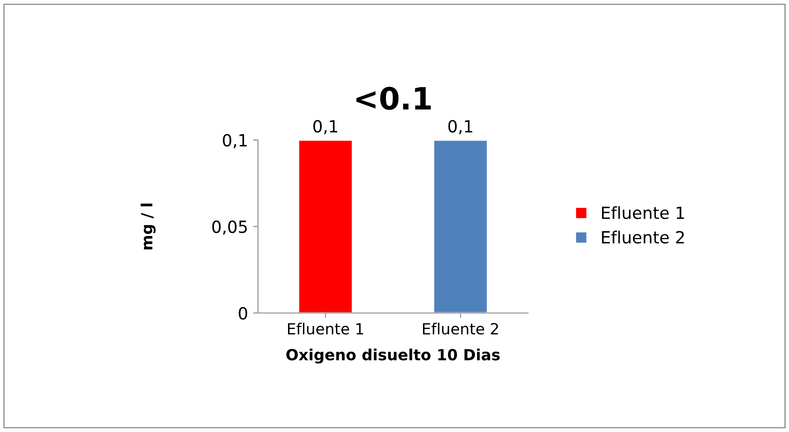 The width and height of the screenshot is (789, 432). I want to click on legend-label: Efluente 2, so click(643, 237).